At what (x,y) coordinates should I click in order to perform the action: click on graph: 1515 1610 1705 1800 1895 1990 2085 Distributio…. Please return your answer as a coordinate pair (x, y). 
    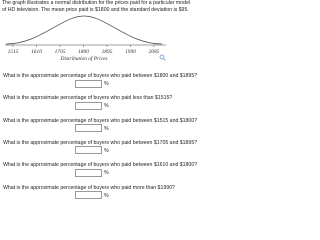
    Looking at the image, I should click on (85, 38).